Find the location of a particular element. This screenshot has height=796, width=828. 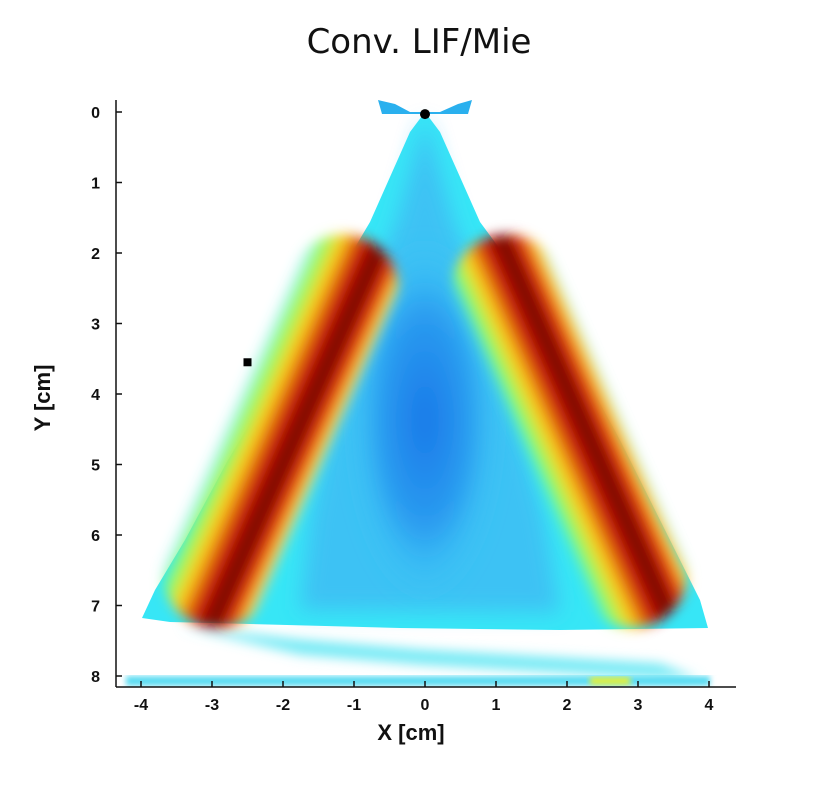

x-tick-label: 4 is located at coordinates (709, 705).